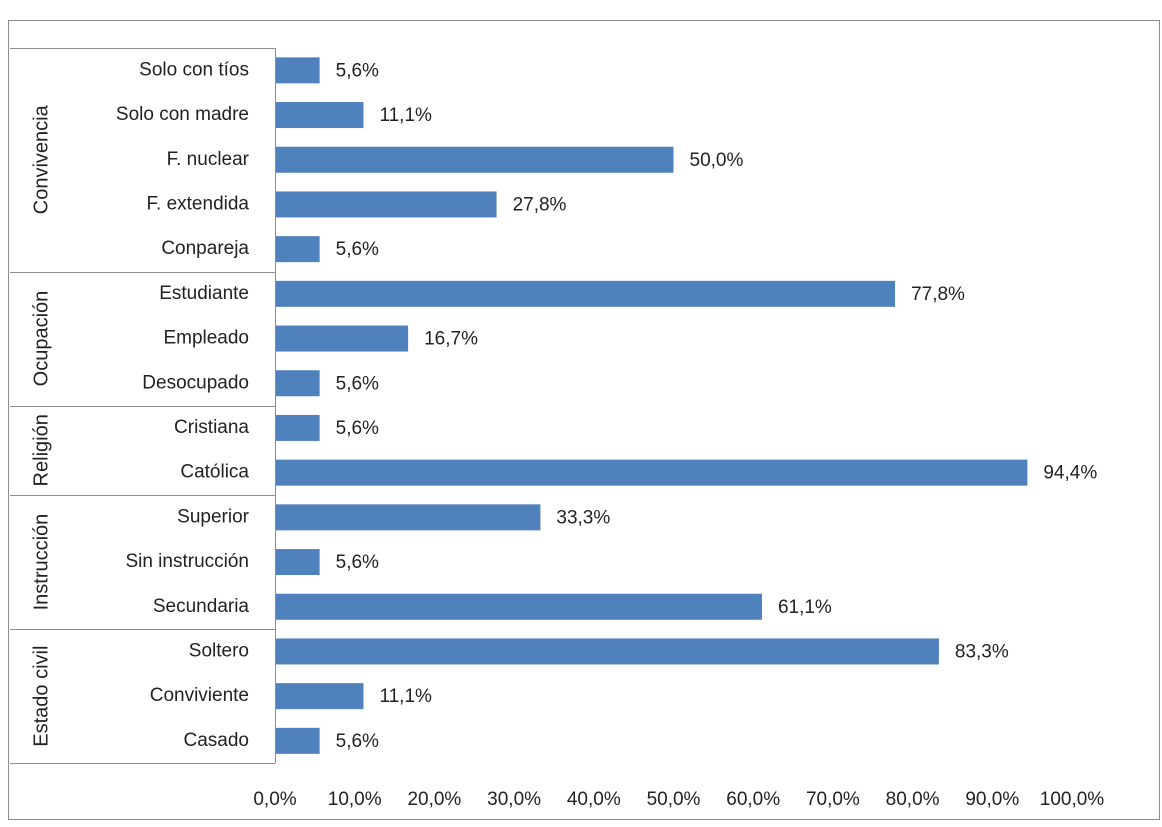  What do you see at coordinates (211, 427) in the screenshot?
I see `category-label: Cristiana` at bounding box center [211, 427].